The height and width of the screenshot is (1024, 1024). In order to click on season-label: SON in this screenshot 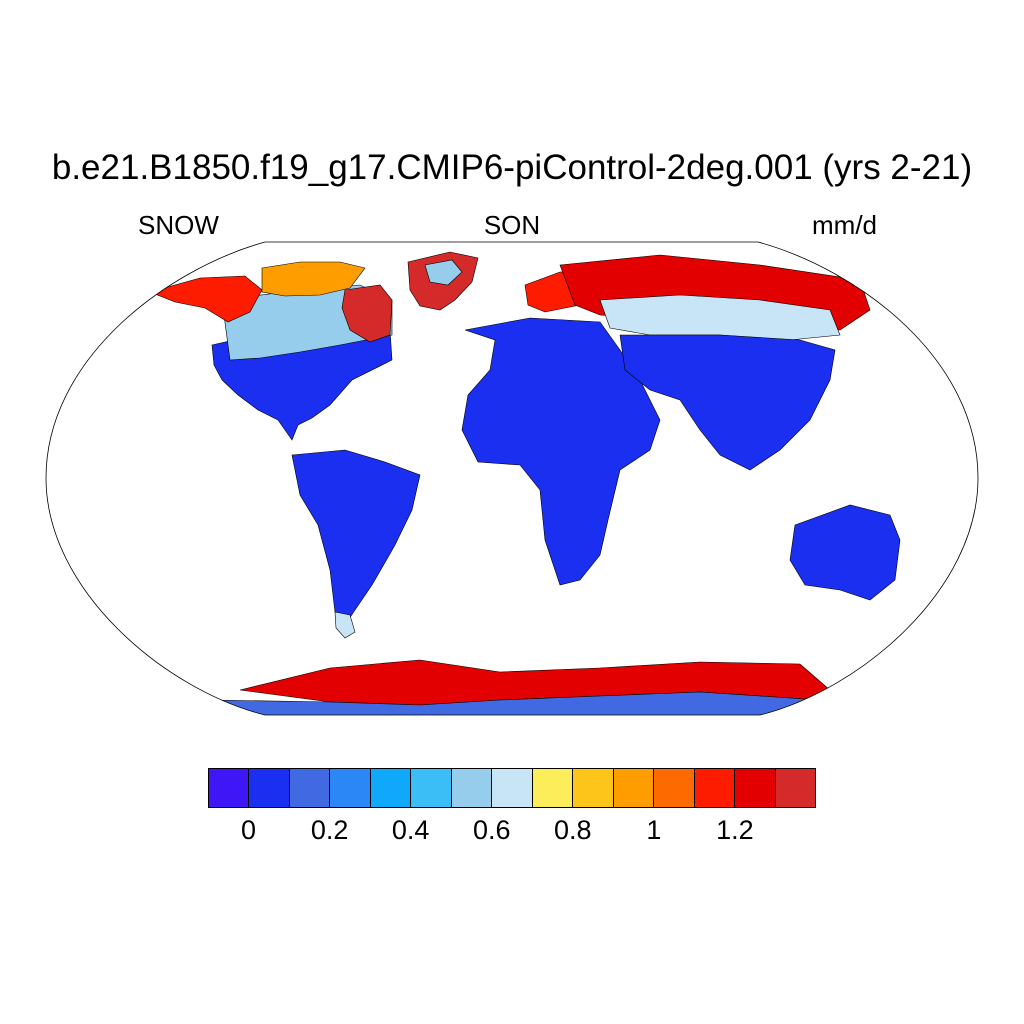, I will do `click(512, 225)`.